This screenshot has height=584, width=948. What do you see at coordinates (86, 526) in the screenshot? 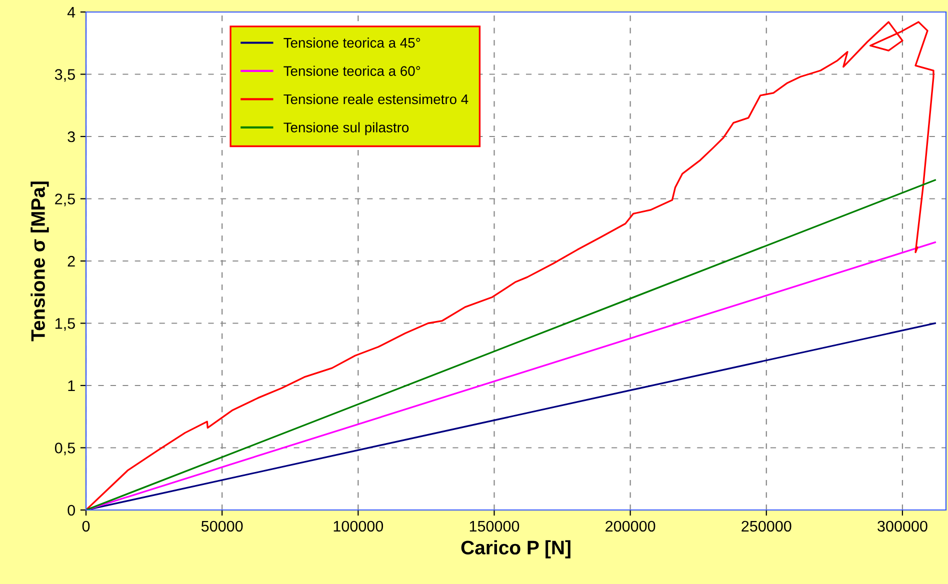
I see `x-tick-label: 0` at bounding box center [86, 526].